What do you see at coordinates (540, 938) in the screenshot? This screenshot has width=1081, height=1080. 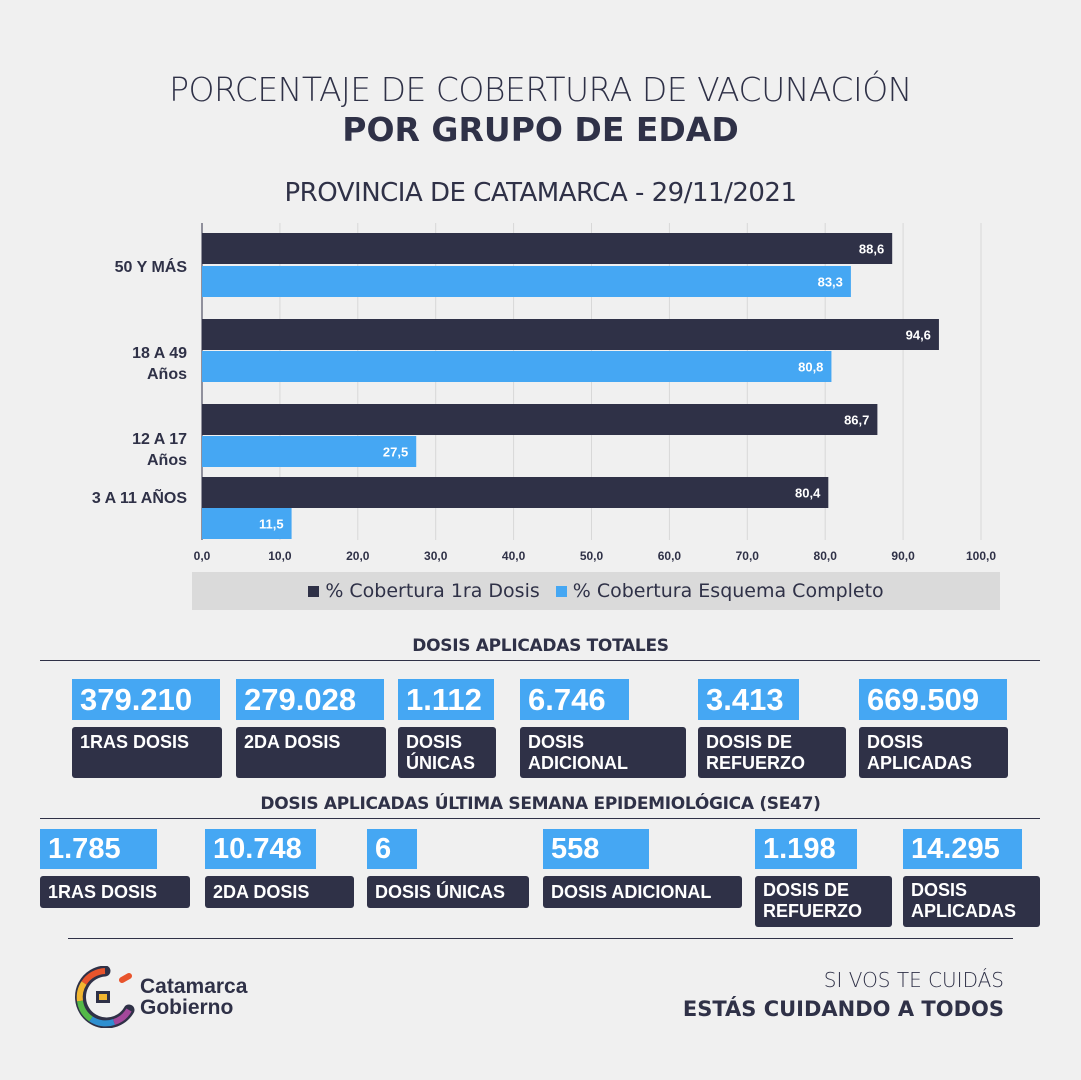 I see `footer-divider` at bounding box center [540, 938].